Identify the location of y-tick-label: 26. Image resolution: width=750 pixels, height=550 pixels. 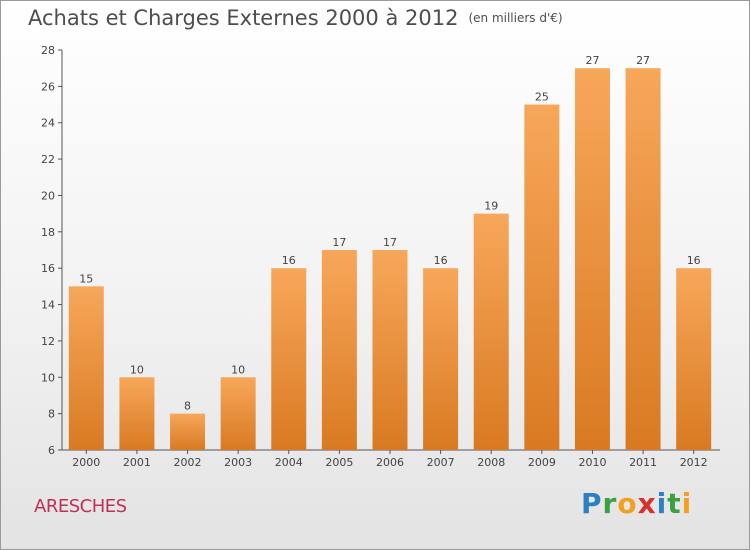
(48, 86).